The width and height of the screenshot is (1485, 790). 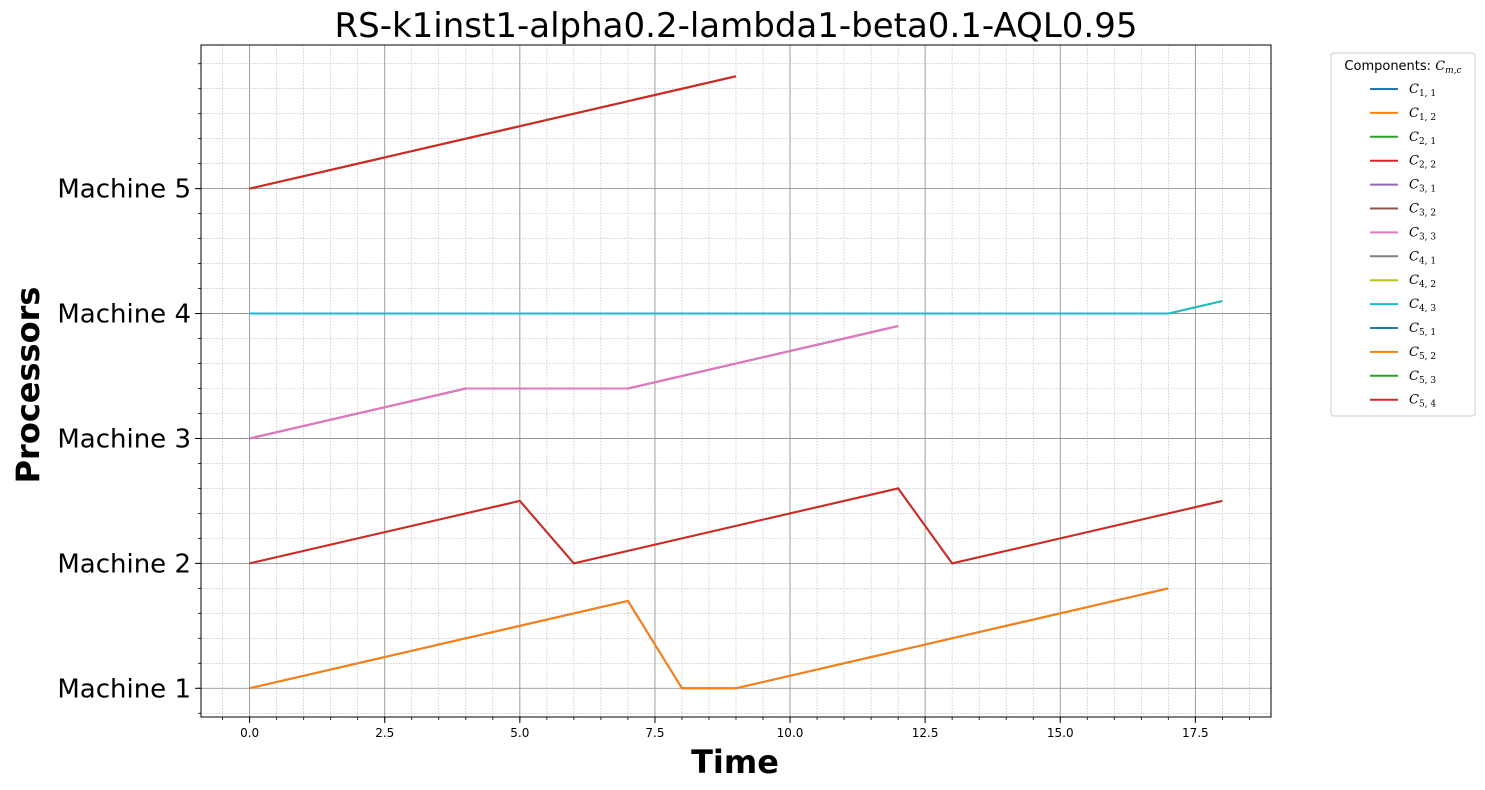 What do you see at coordinates (28, 385) in the screenshot?
I see `y-axis-label: Processors` at bounding box center [28, 385].